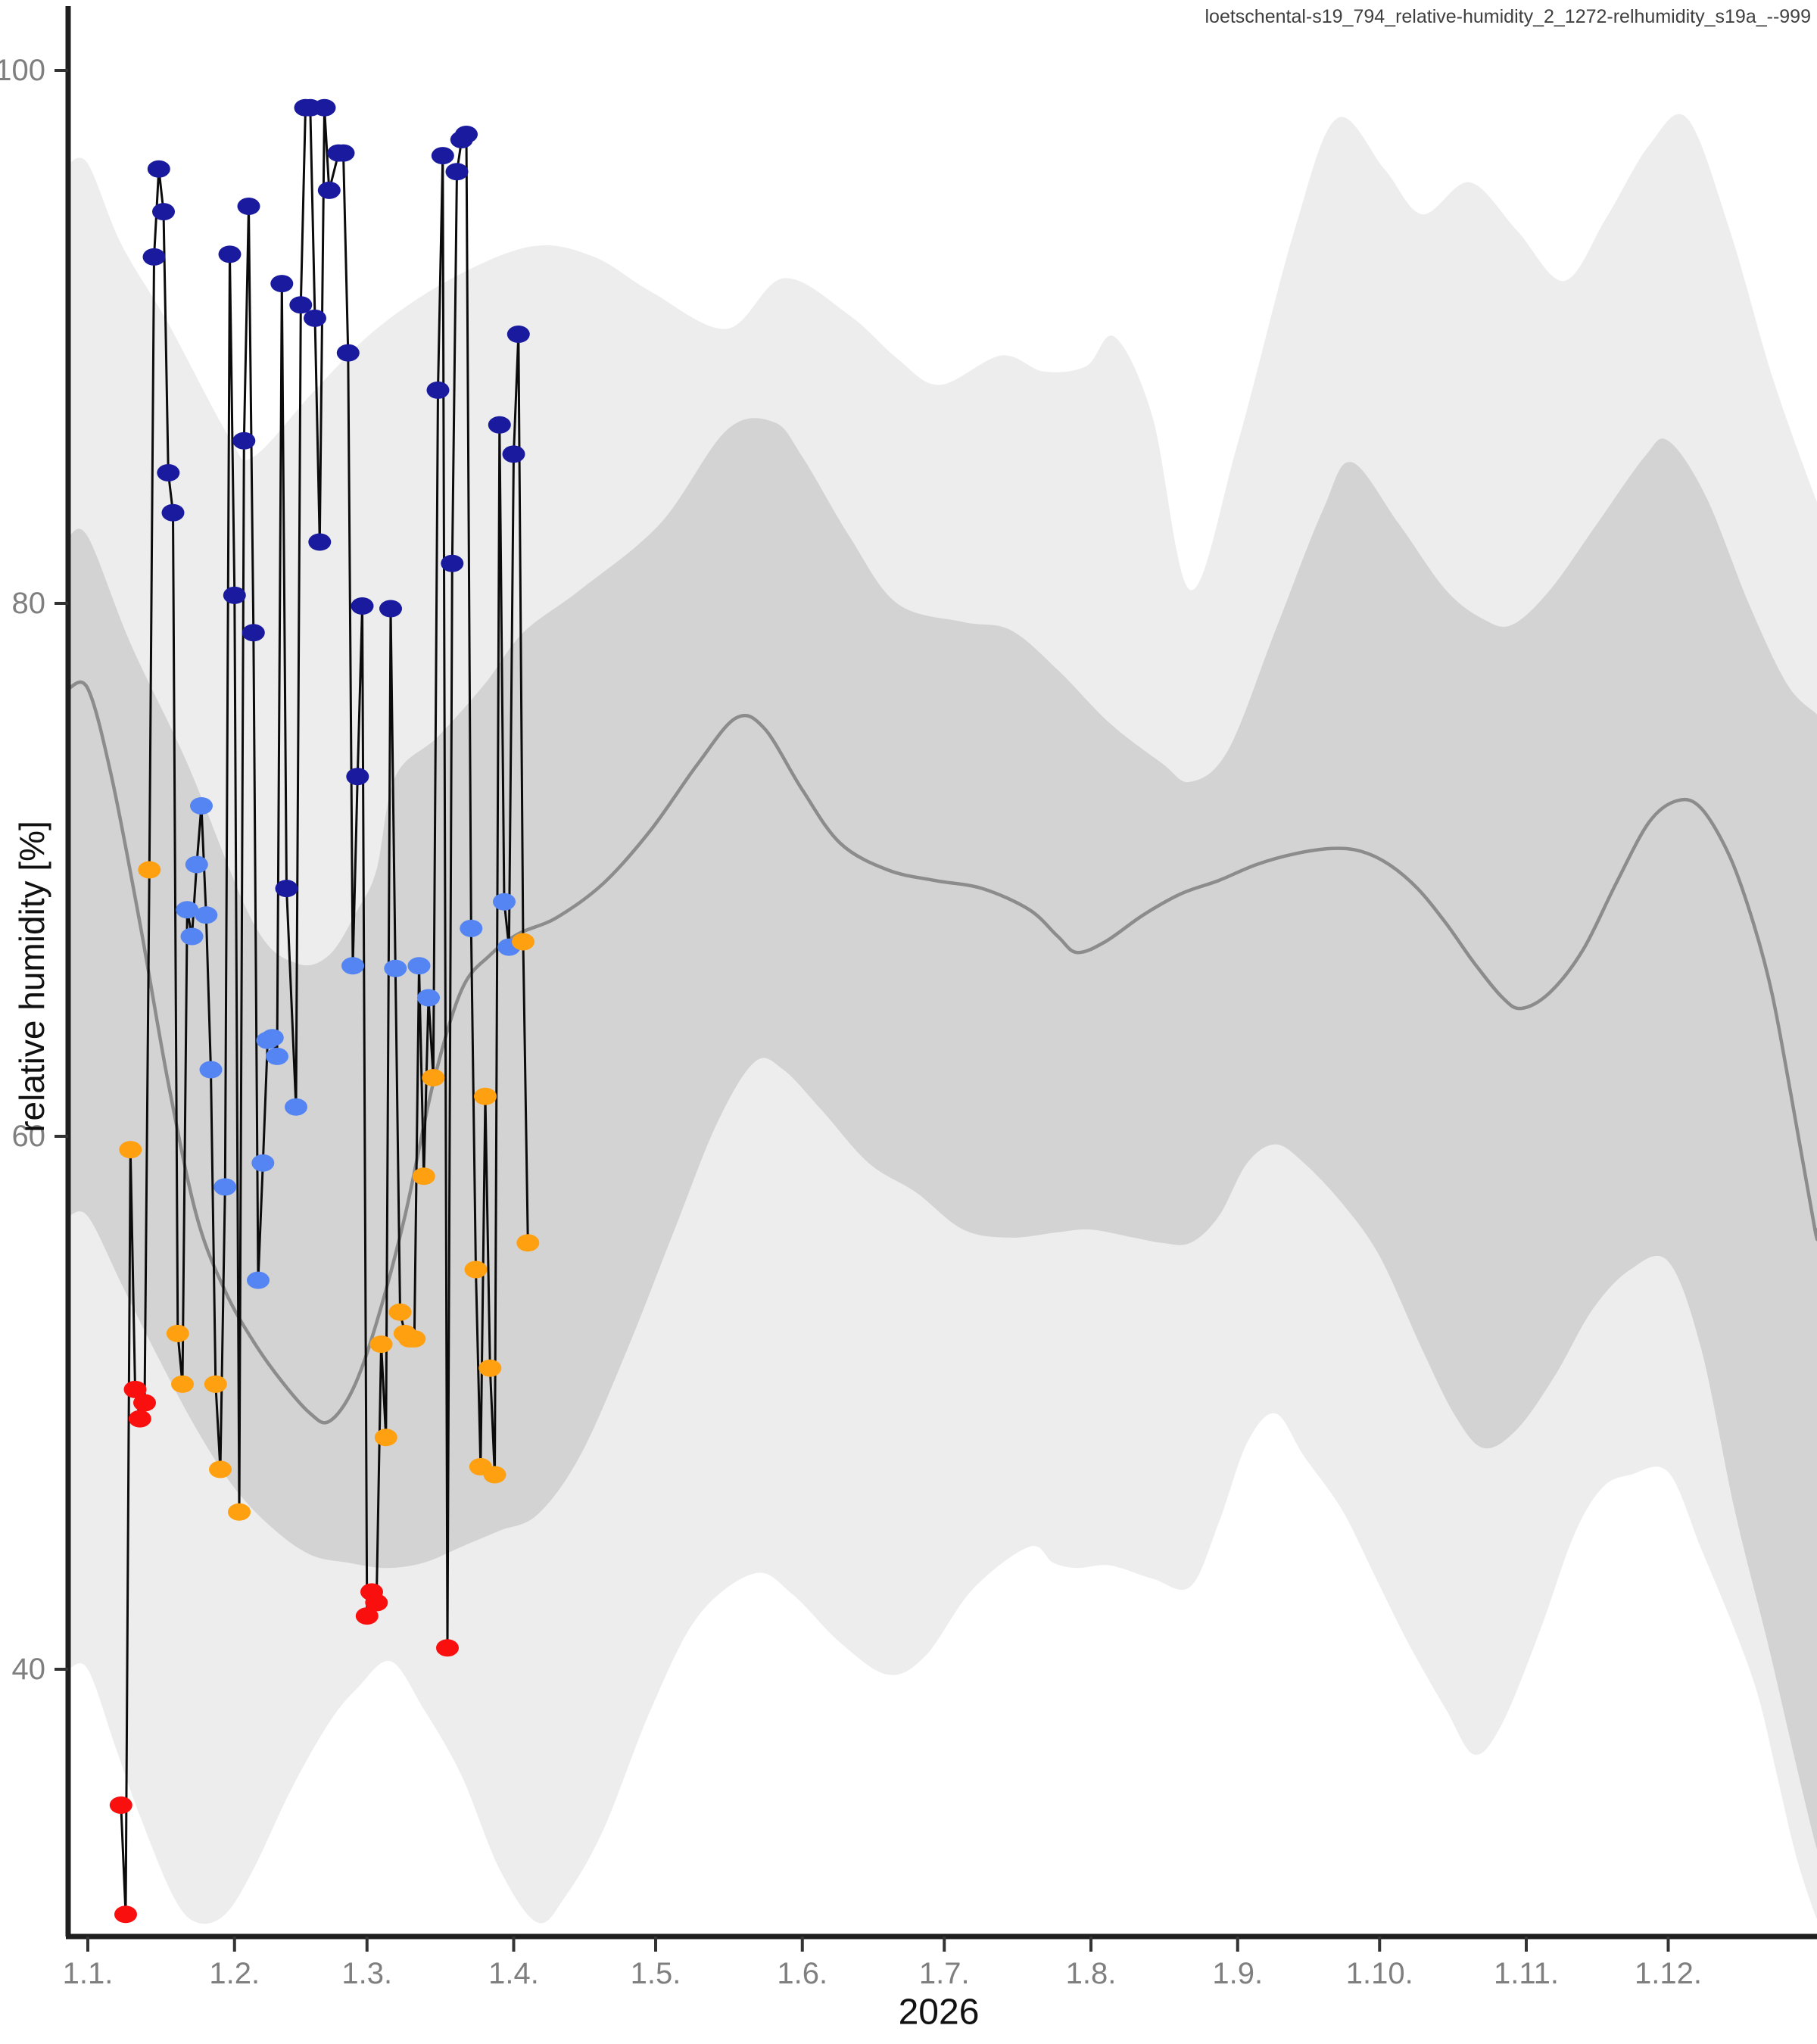 The image size is (1817, 2044). I want to click on x-tick-label: 1.11., so click(1526, 1973).